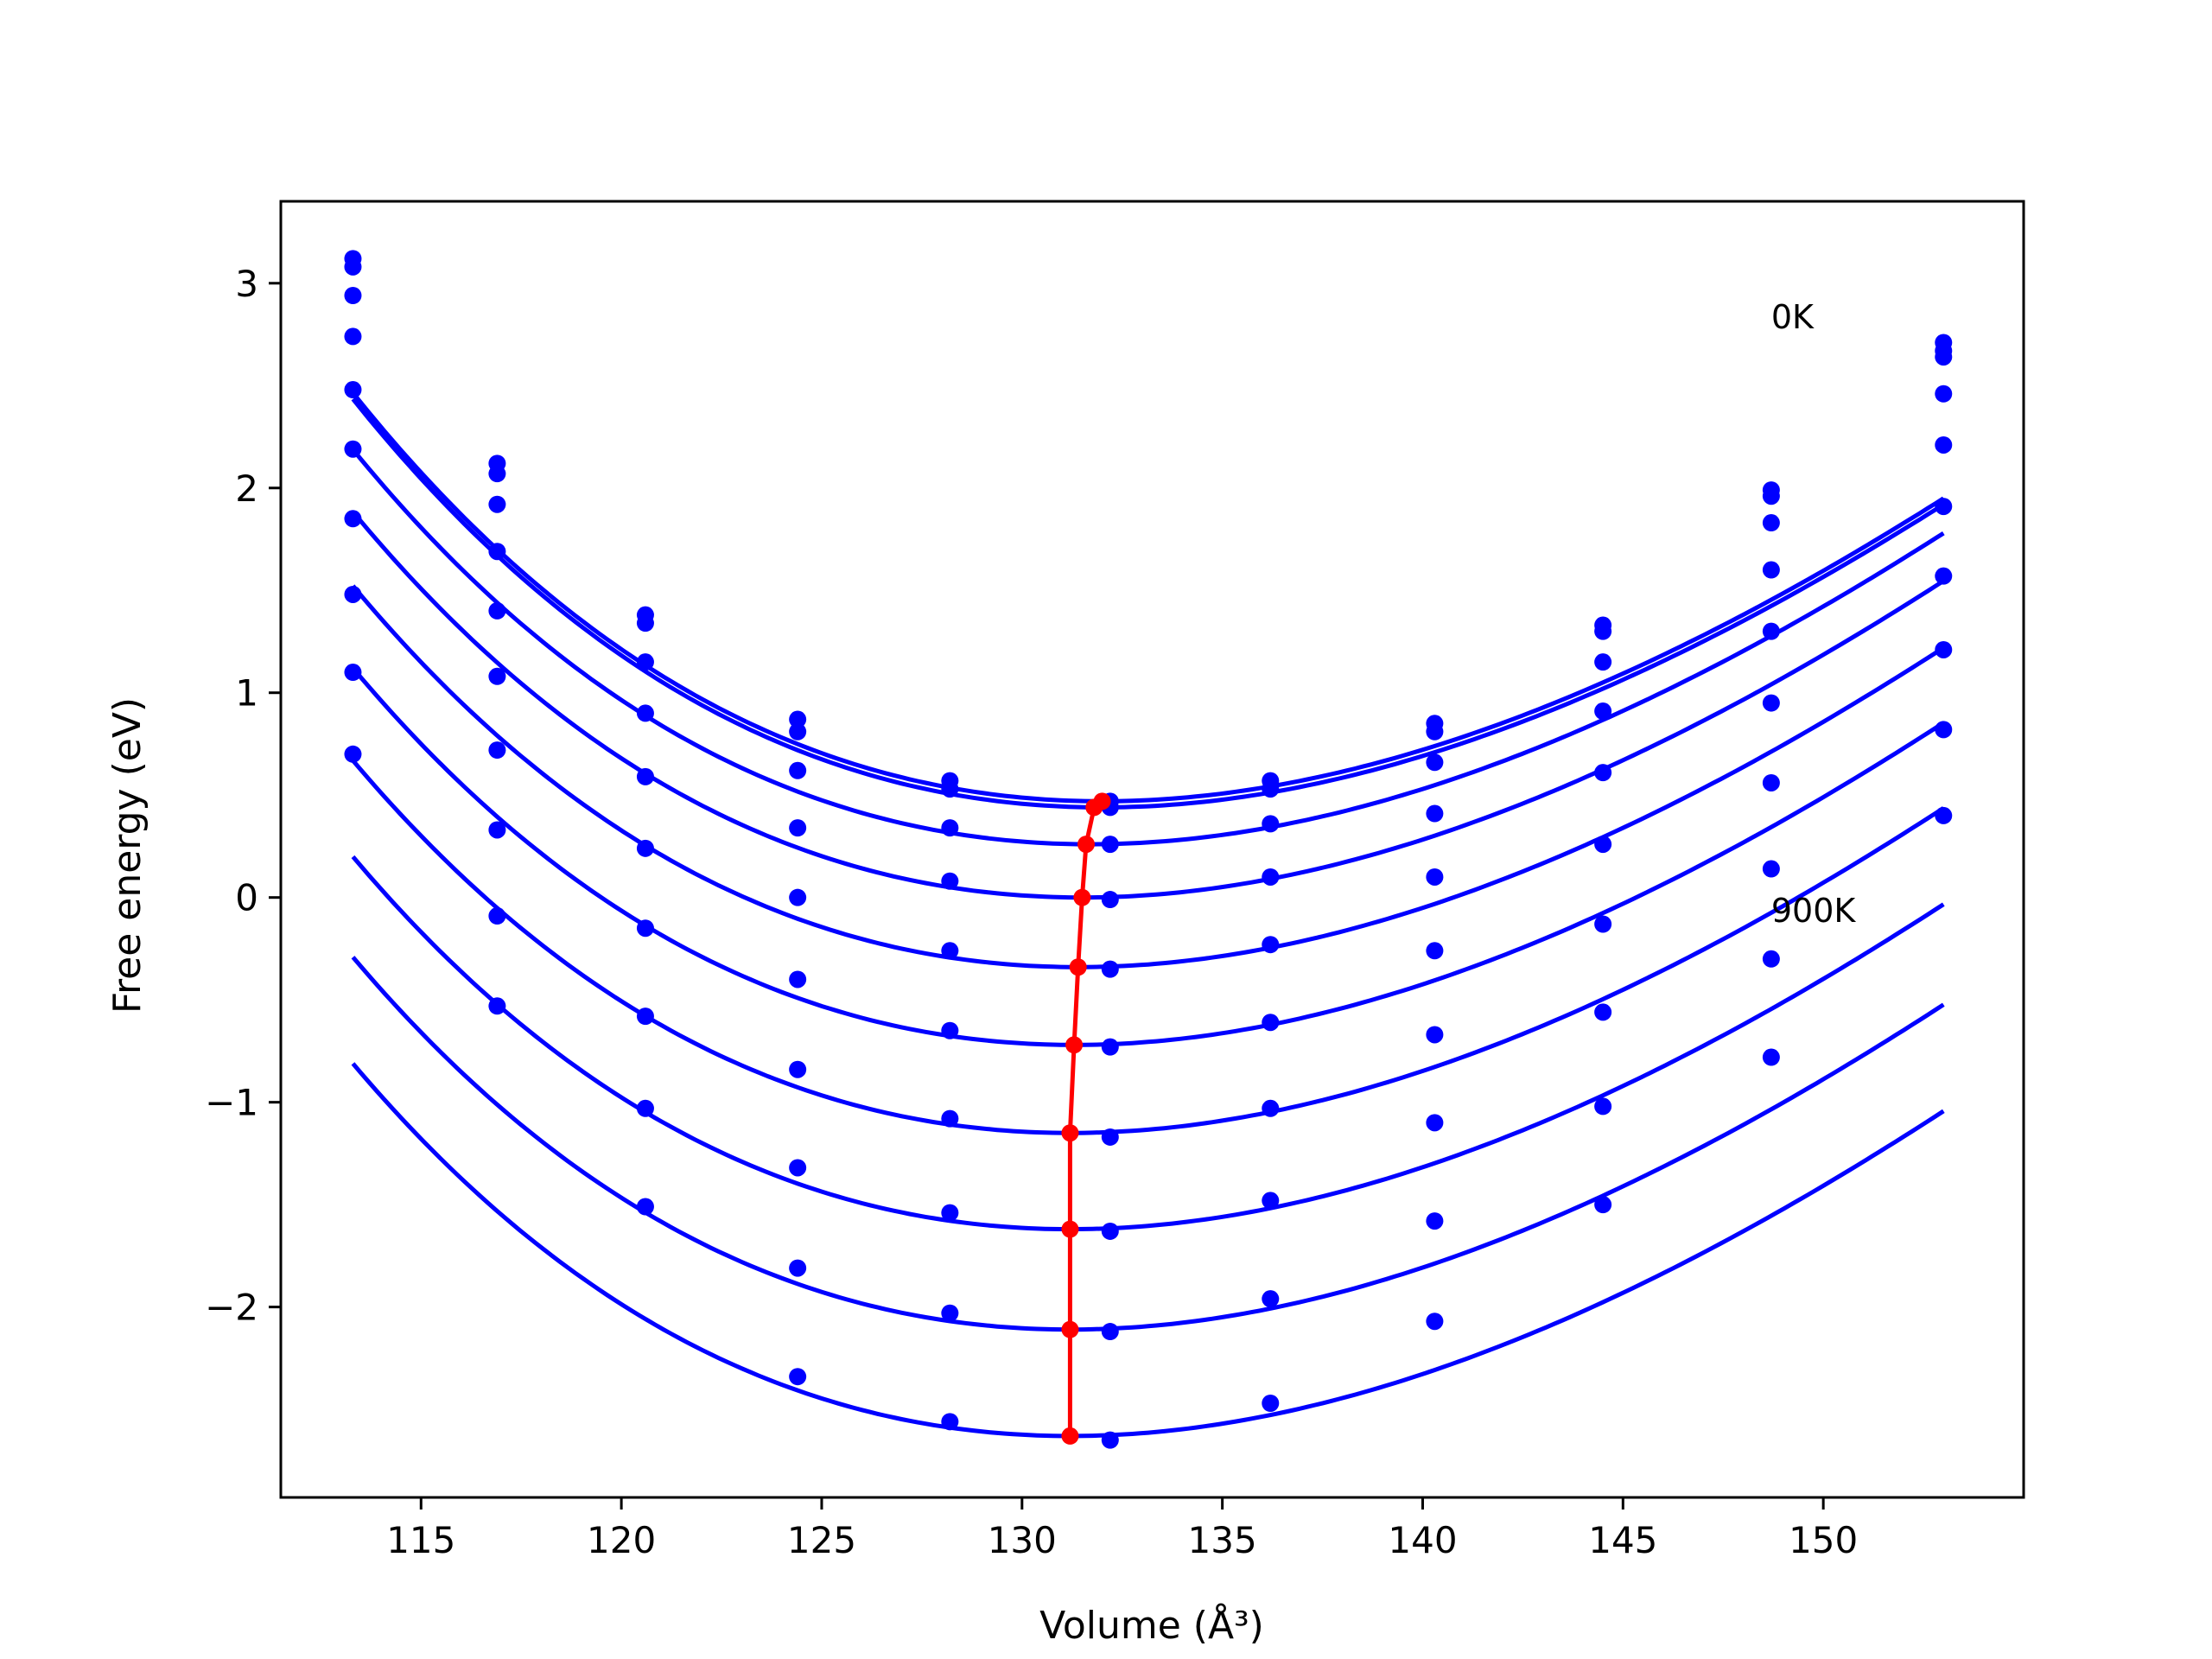  Describe the element at coordinates (246, 693) in the screenshot. I see `y-tick-label: 1` at that location.